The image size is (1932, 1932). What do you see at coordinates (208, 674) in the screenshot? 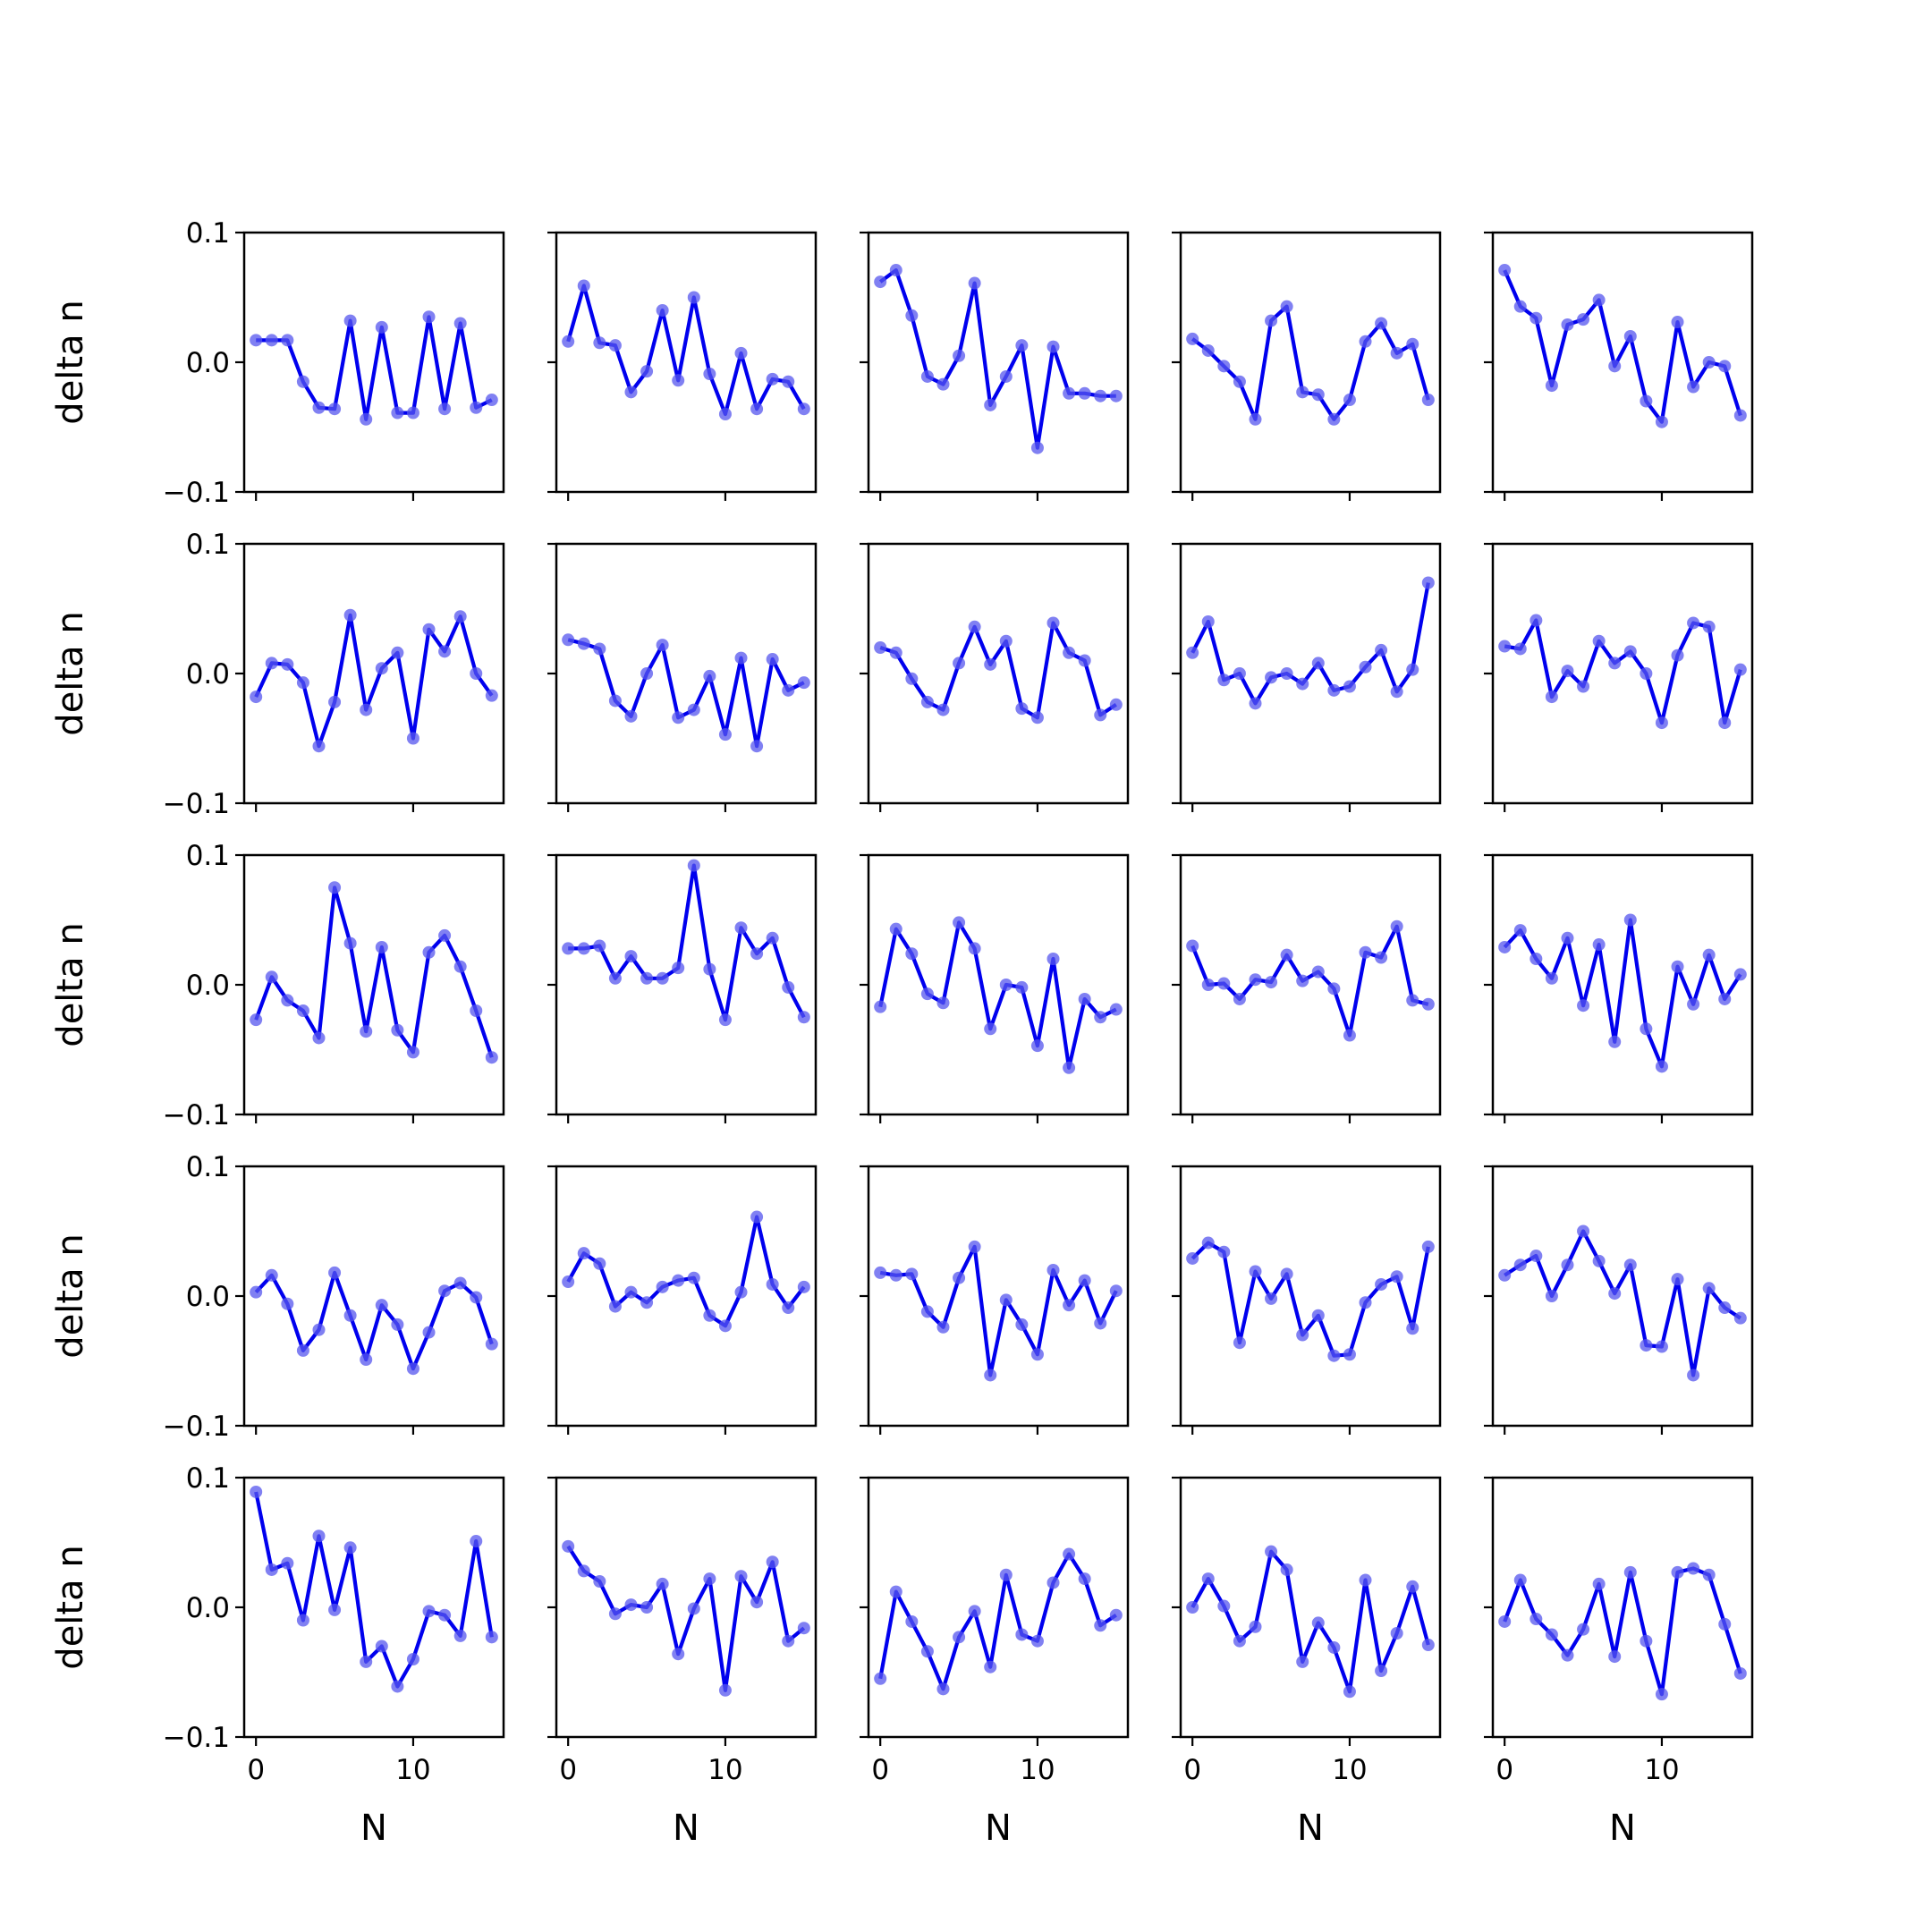
I see `y-tick-label: 0.0` at bounding box center [208, 674].